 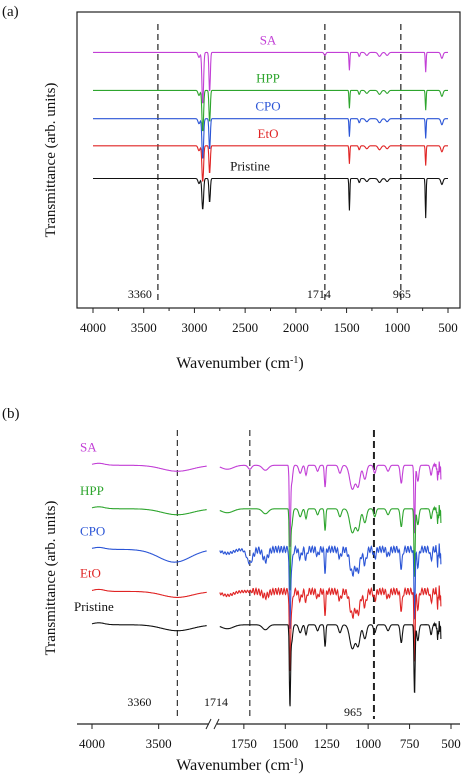 What do you see at coordinates (11, 414) in the screenshot?
I see `panel-b-label: (b)` at bounding box center [11, 414].